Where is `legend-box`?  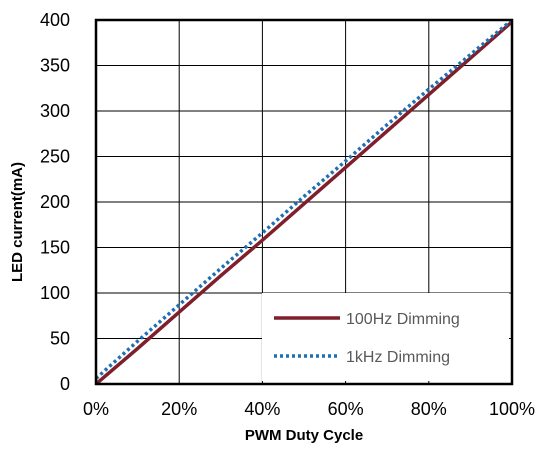
legend-box is located at coordinates (385, 337).